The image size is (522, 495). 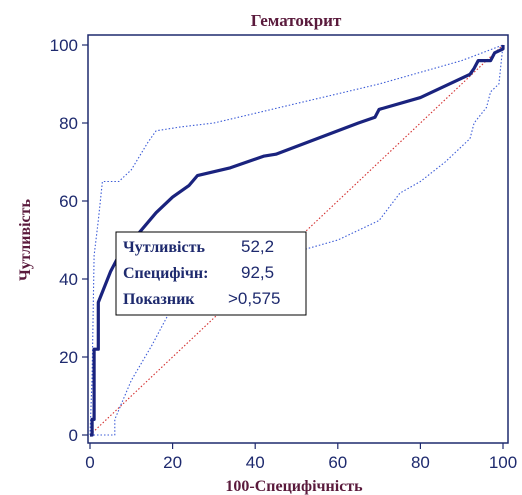 What do you see at coordinates (294, 486) in the screenshot?
I see `x-axis-label: 100-Специфічність` at bounding box center [294, 486].